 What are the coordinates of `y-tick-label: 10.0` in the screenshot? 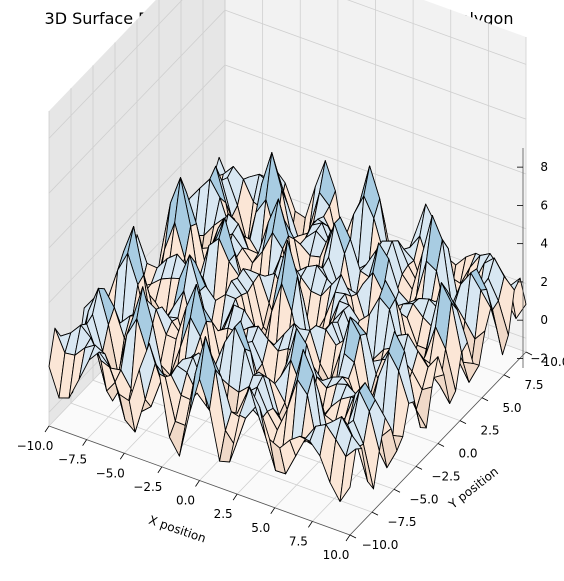 It's located at (553, 362).